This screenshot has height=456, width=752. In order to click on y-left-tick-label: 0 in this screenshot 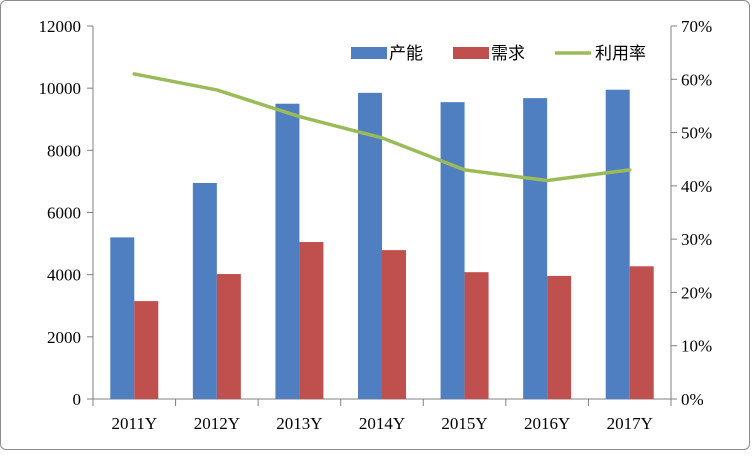, I will do `click(77, 399)`.